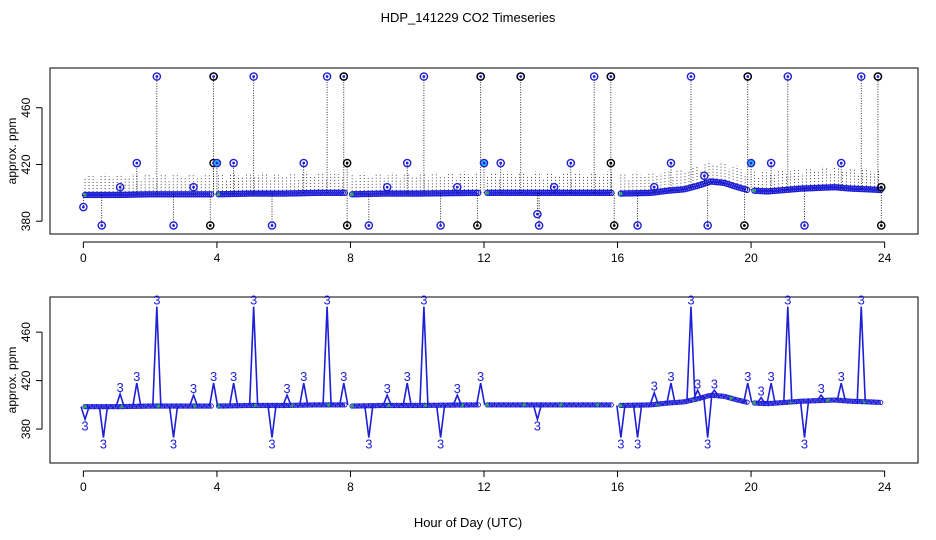 The height and width of the screenshot is (540, 936). Describe the element at coordinates (26, 107) in the screenshot. I see `top-y-tick-label: 460` at that location.